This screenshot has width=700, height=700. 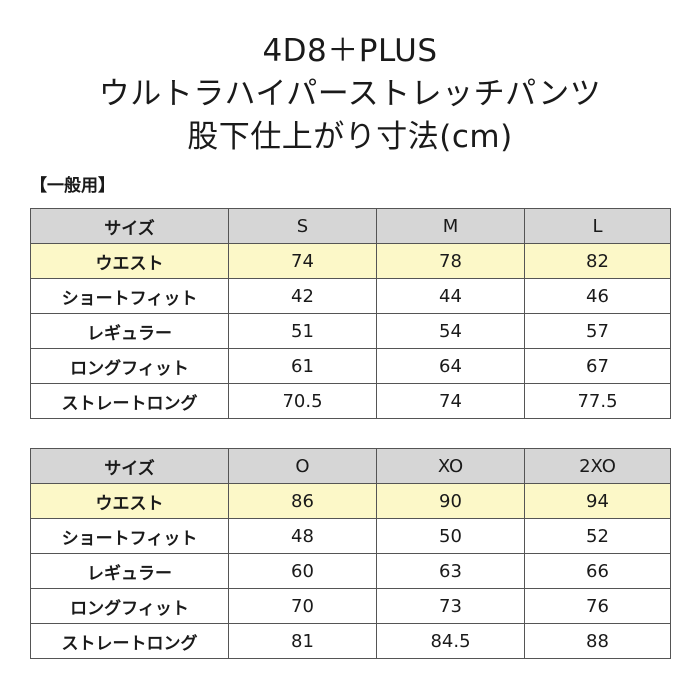 What do you see at coordinates (597, 296) in the screenshot?
I see `value-cell: 46` at bounding box center [597, 296].